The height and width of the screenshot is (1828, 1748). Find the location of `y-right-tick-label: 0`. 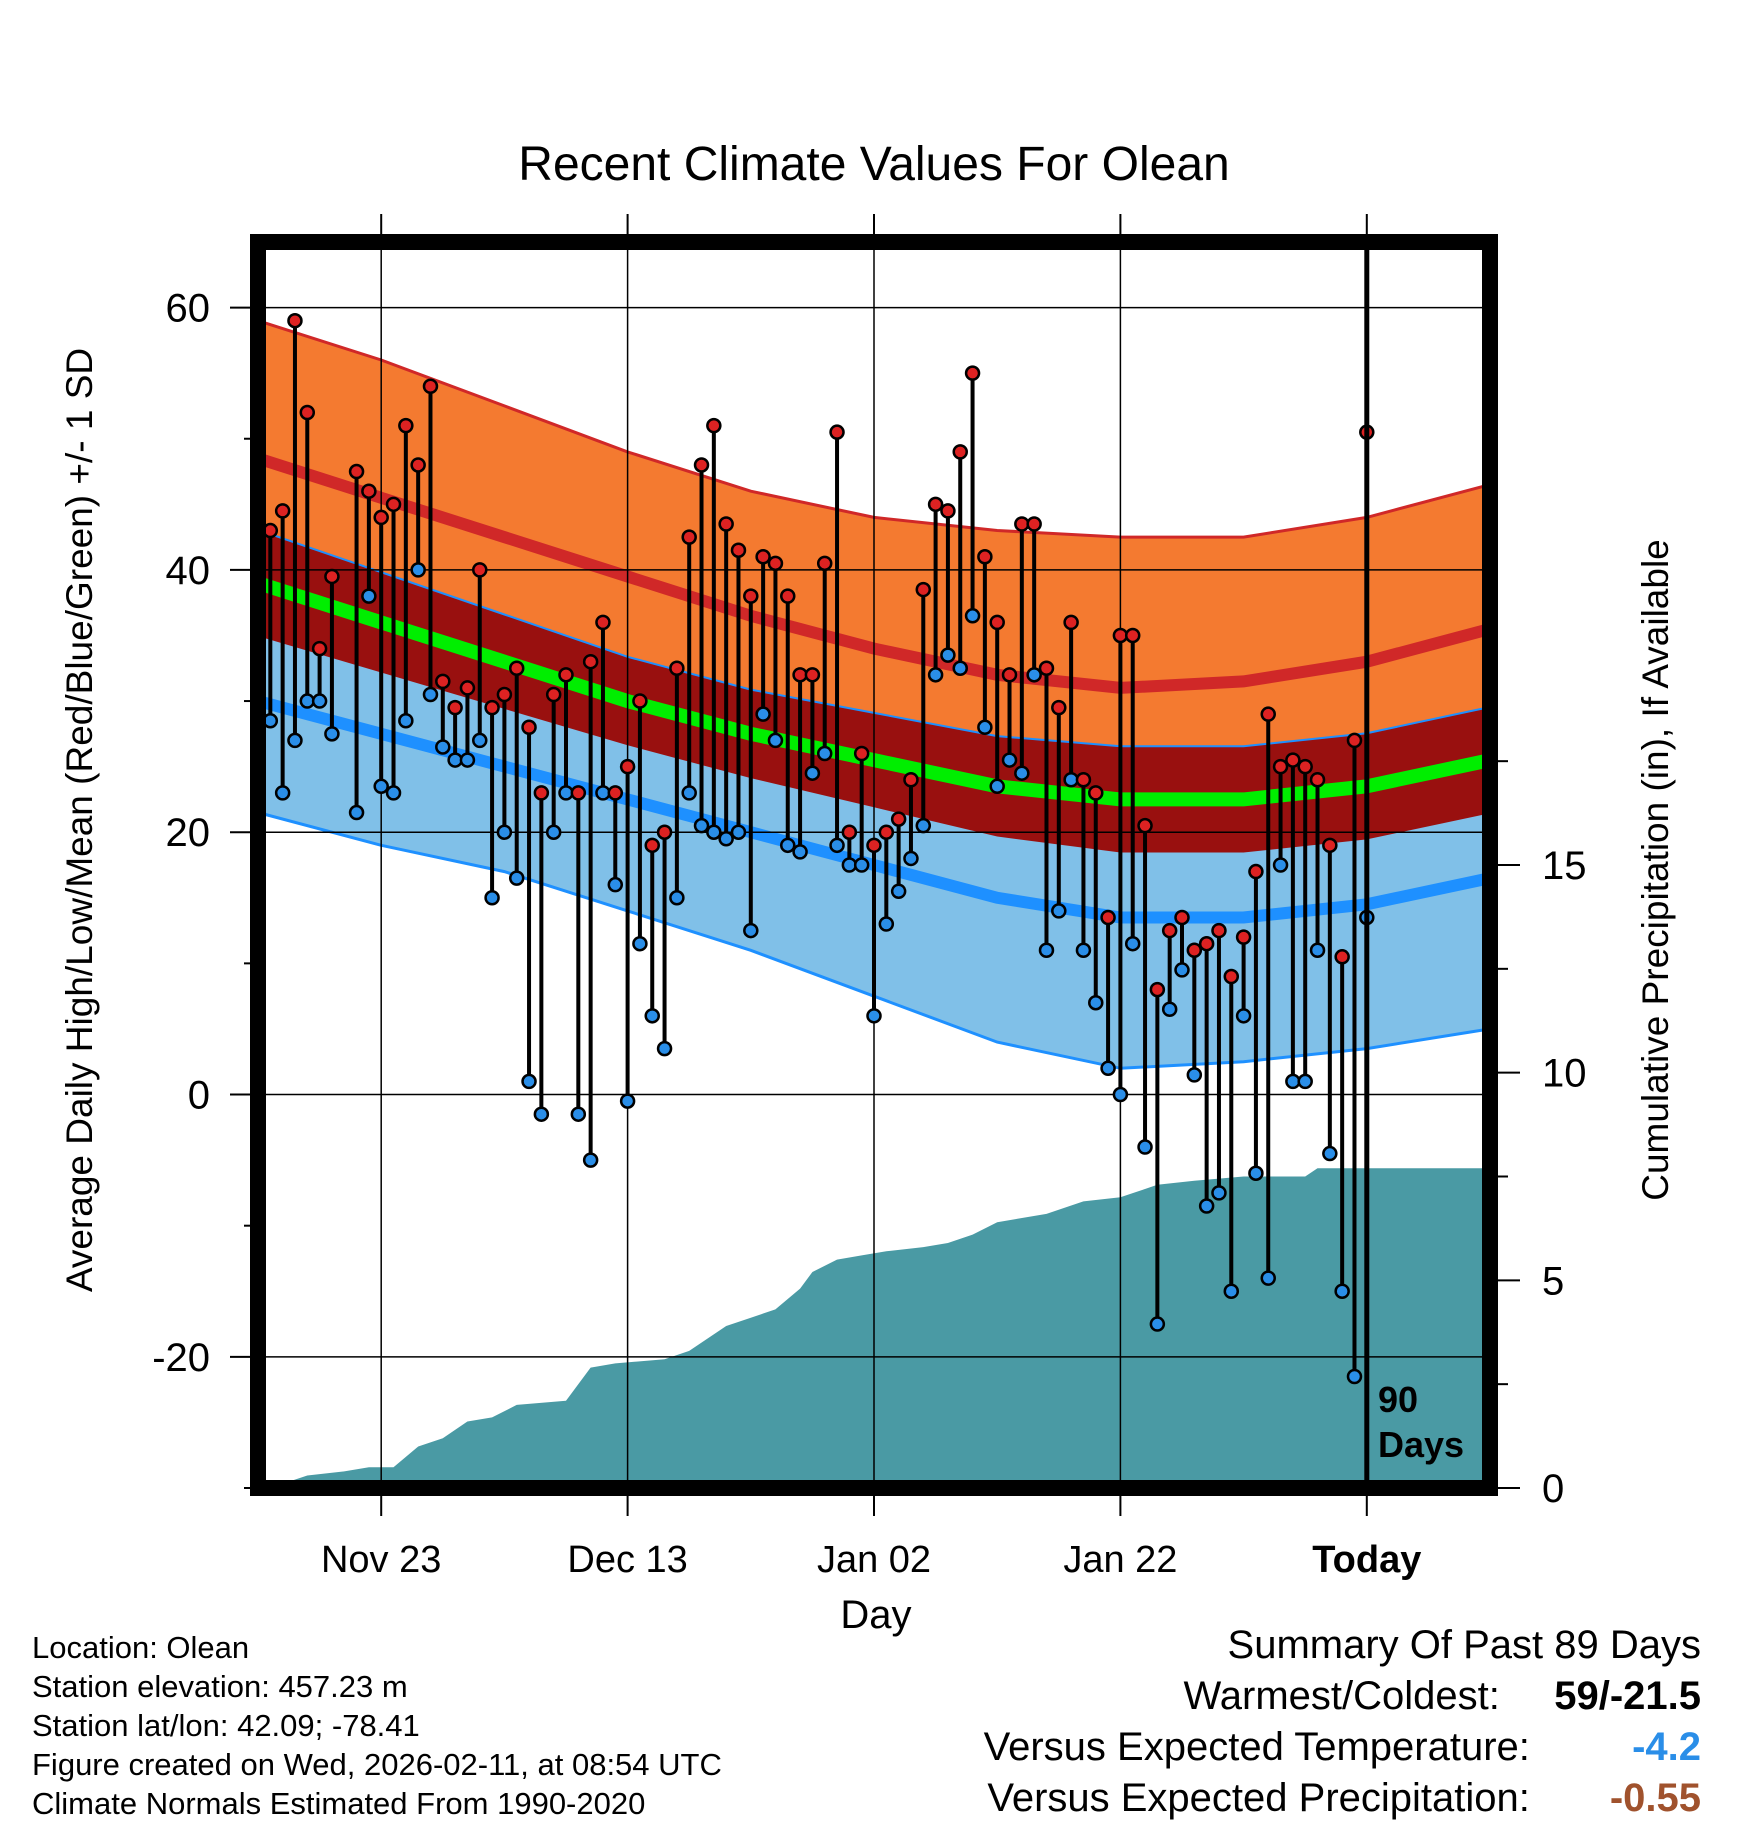

y-right-tick-label: 0 is located at coordinates (1553, 1489).